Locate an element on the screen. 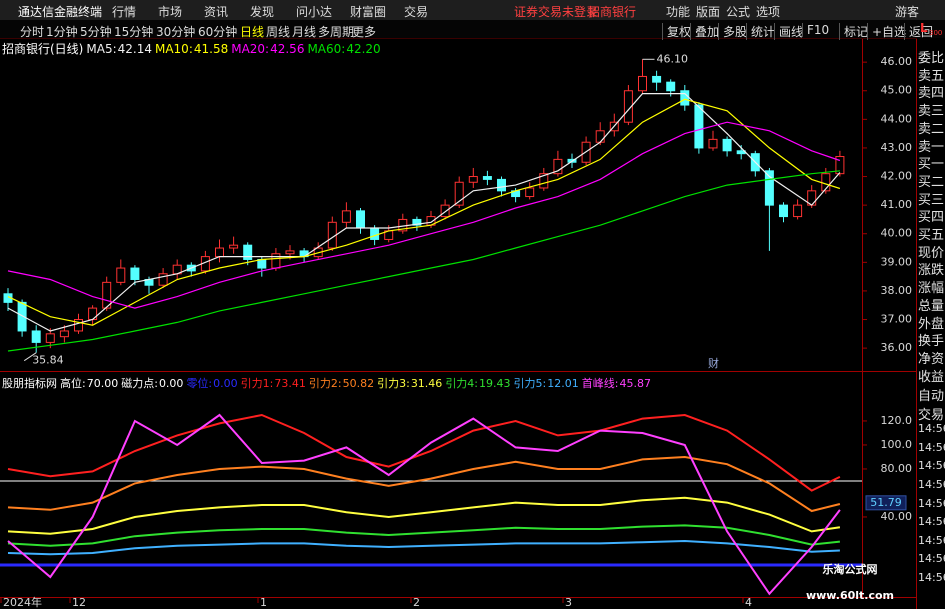  menu-item: 交易 is located at coordinates (416, 12).